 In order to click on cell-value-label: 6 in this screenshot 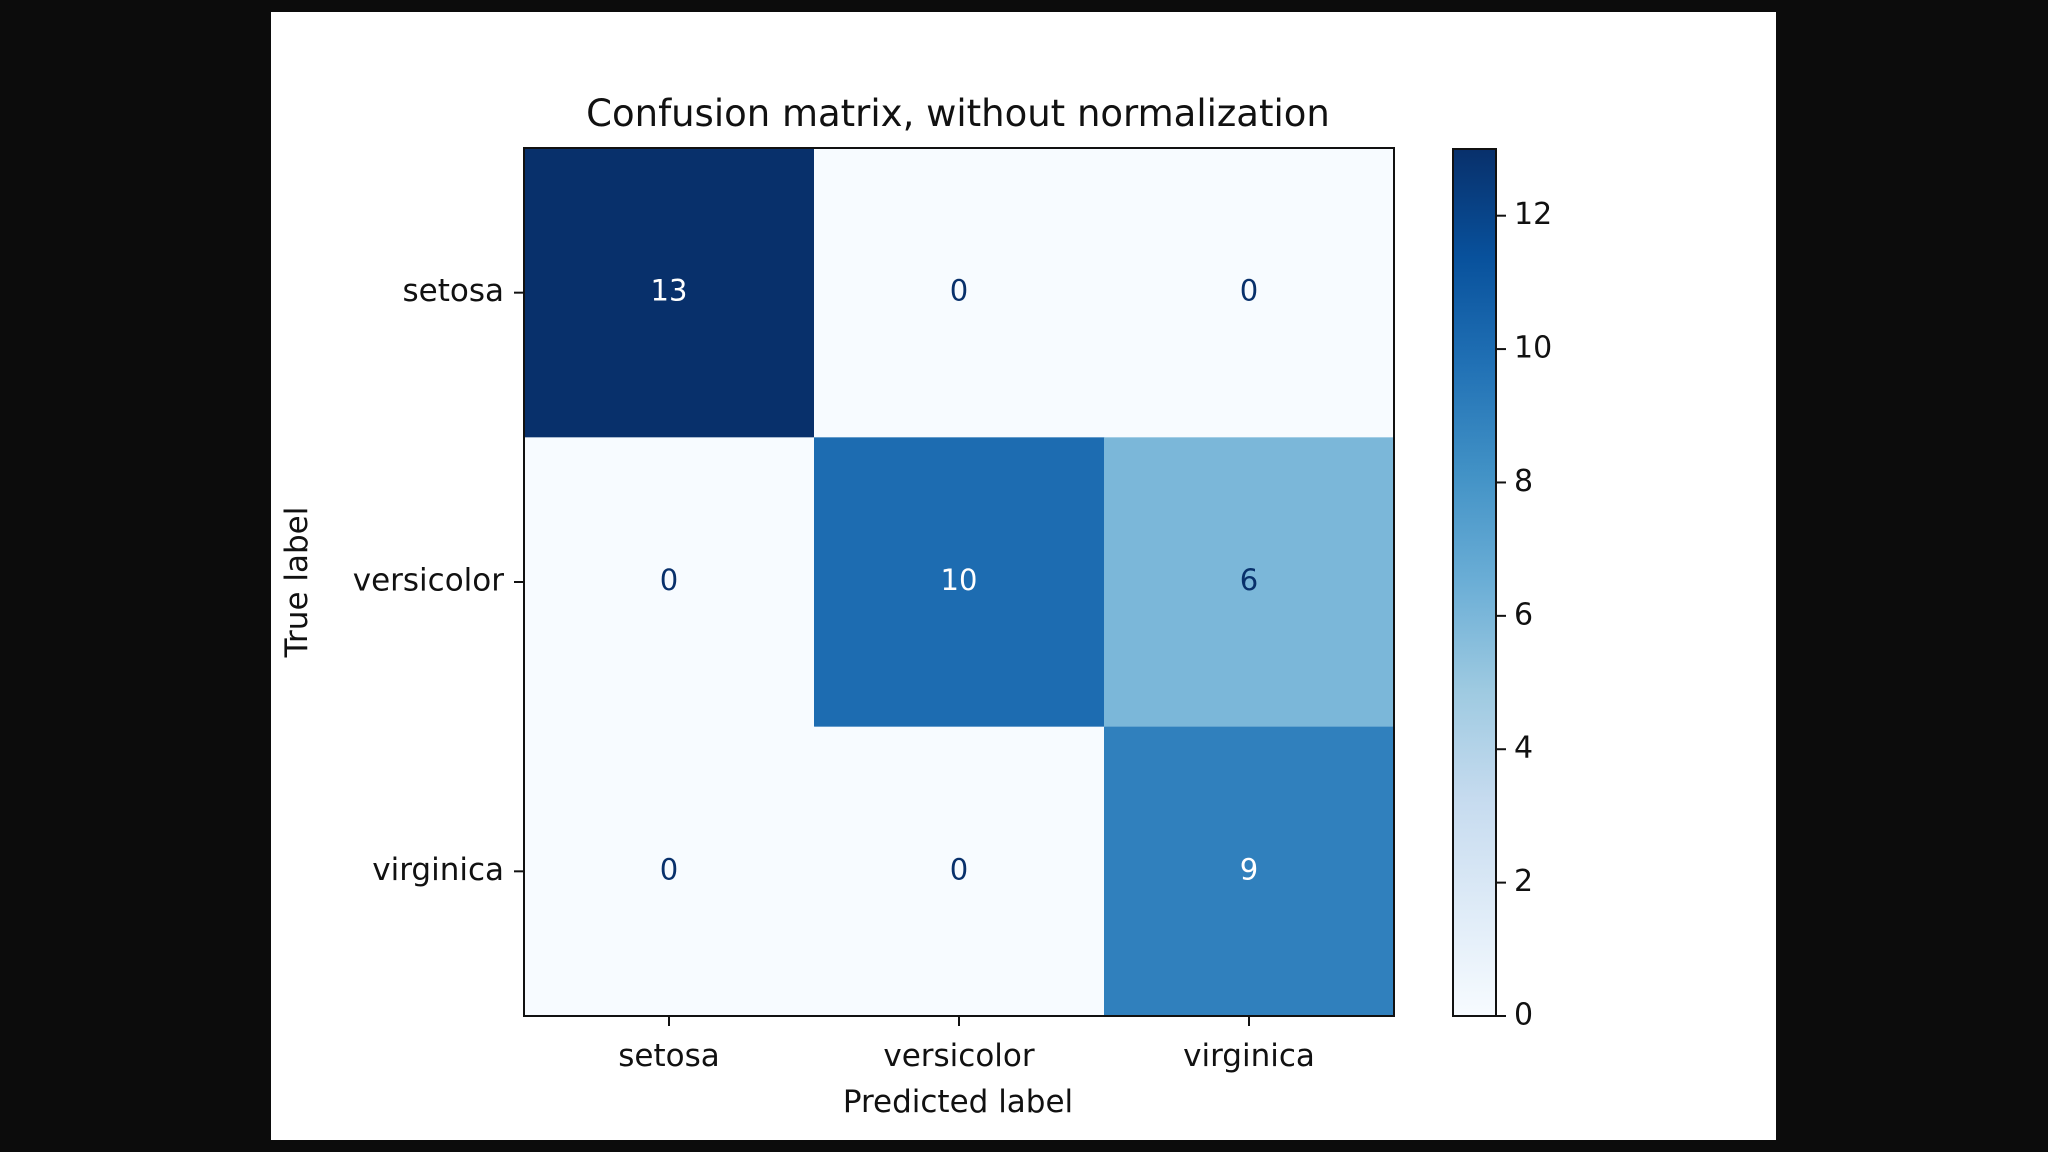, I will do `click(1249, 580)`.